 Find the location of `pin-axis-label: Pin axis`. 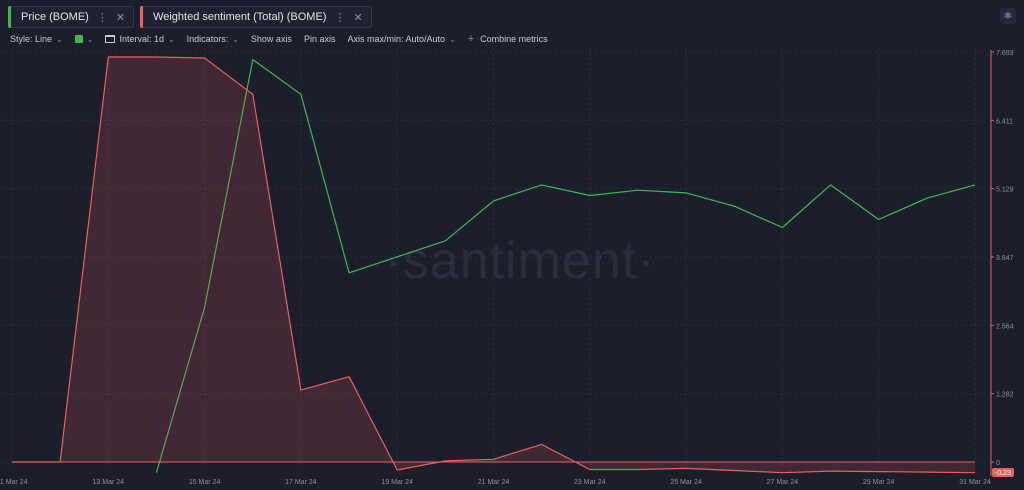

pin-axis-label: Pin axis is located at coordinates (319, 39).